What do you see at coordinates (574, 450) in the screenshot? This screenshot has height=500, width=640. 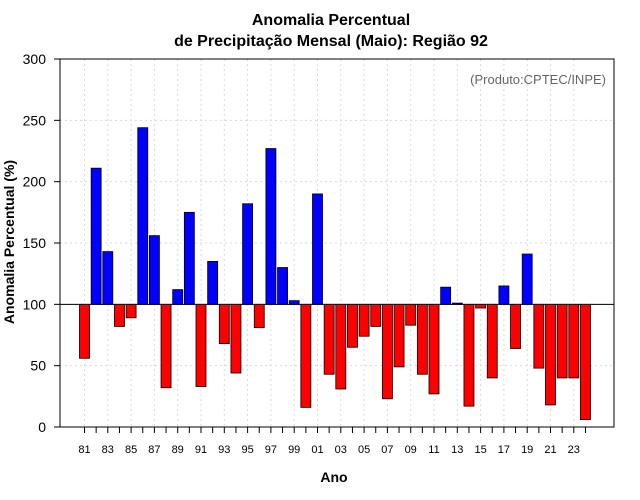 I see `x-tick-label-2023: 23` at bounding box center [574, 450].